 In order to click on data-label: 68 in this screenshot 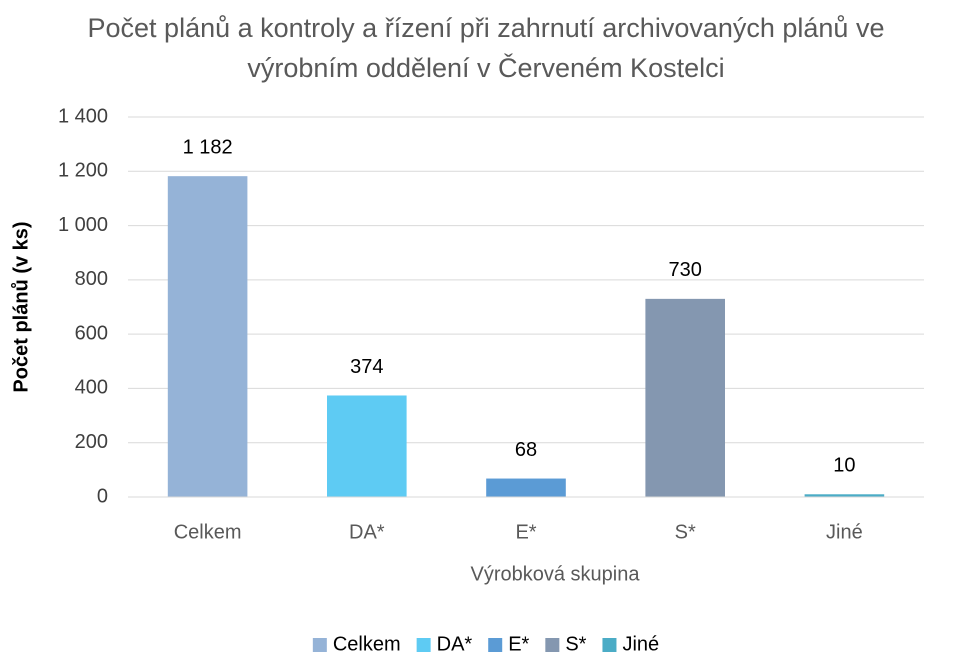, I will do `click(526, 450)`.